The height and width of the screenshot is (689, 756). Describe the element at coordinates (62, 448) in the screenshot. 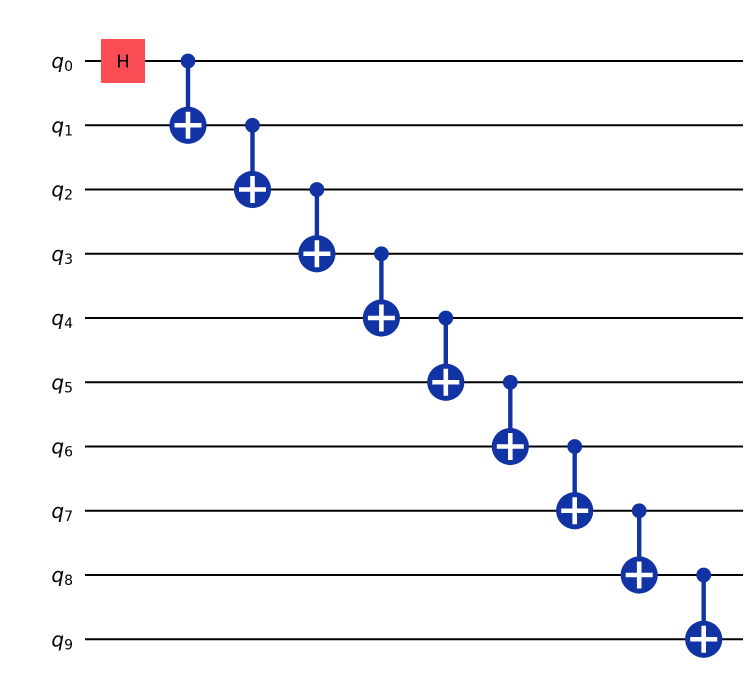

I see `qubit-label-q6: q6` at that location.